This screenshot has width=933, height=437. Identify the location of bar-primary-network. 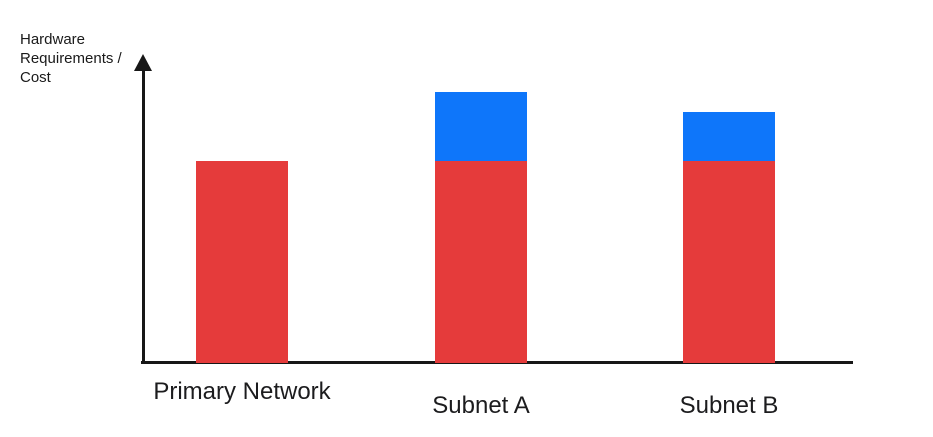
(242, 262).